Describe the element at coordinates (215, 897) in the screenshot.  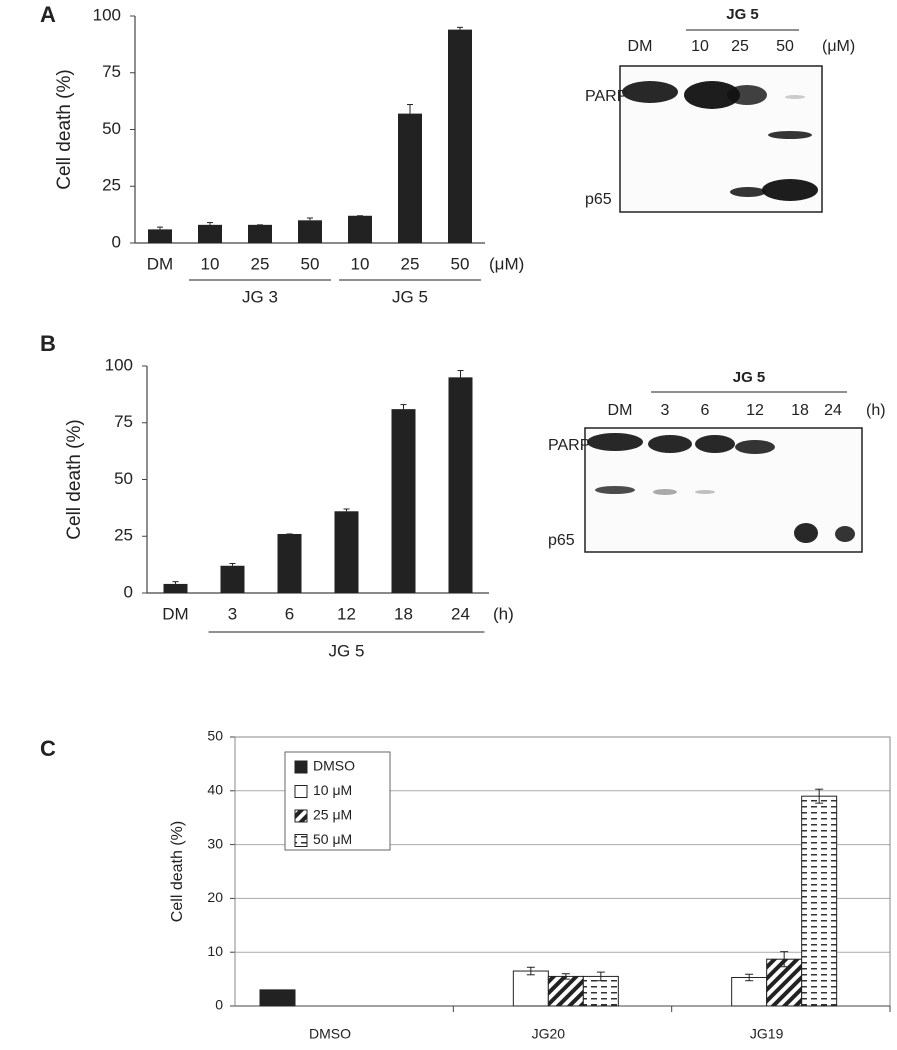
I see `y-tick-label: 20` at that location.